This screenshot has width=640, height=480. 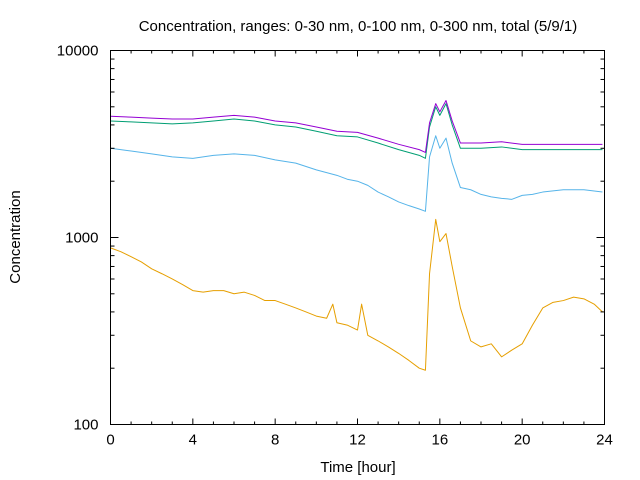 I want to click on x-tick-label: 8, so click(x=275, y=440).